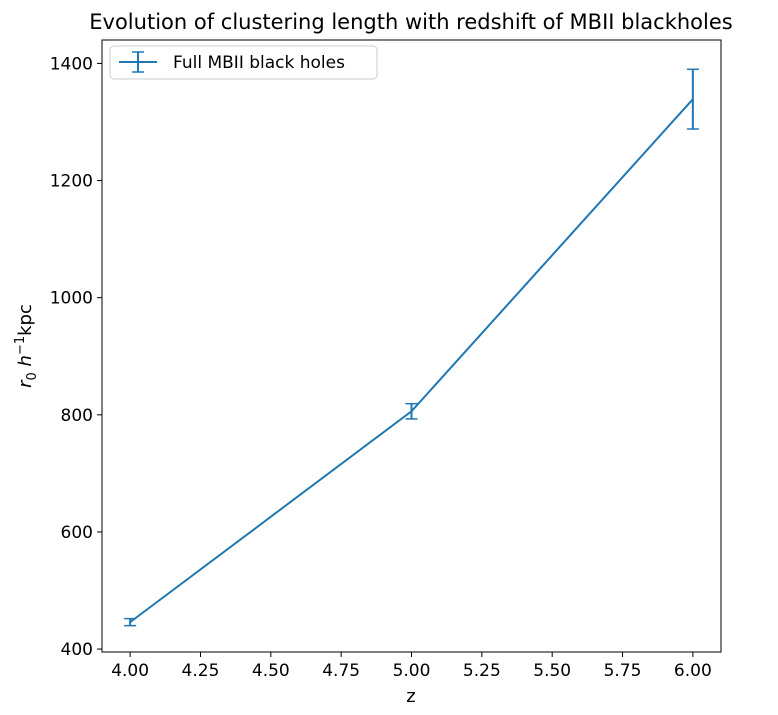  What do you see at coordinates (77, 416) in the screenshot?
I see `y-tick-label: 800` at bounding box center [77, 416].